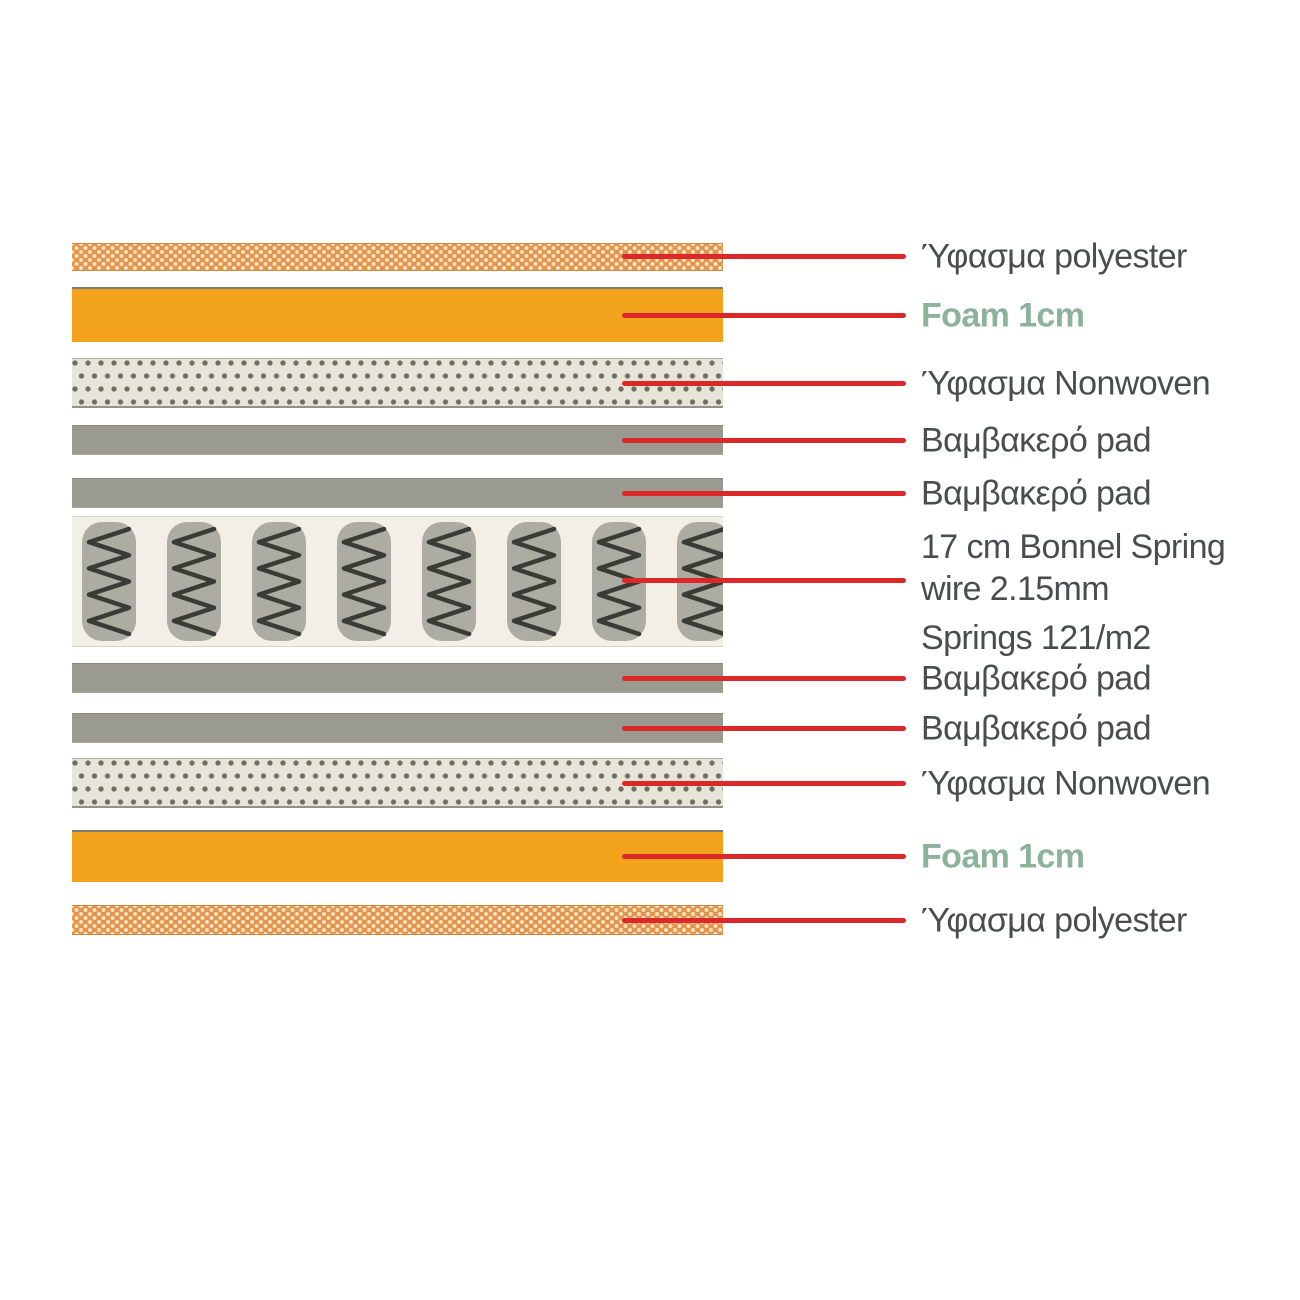 Image resolution: width=1300 pixels, height=1300 pixels. What do you see at coordinates (764, 920) in the screenshot?
I see `leader-line-polyester-bottom` at bounding box center [764, 920].